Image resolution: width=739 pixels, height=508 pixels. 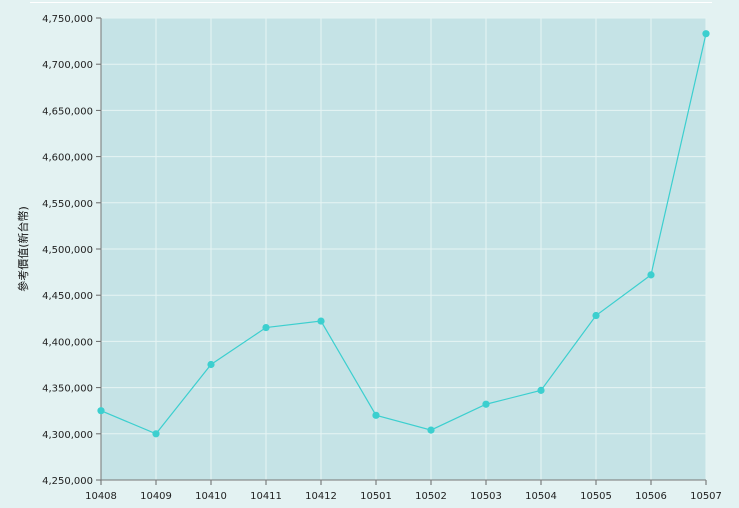 What do you see at coordinates (651, 496) in the screenshot?
I see `x-tick-label: 10506` at bounding box center [651, 496].